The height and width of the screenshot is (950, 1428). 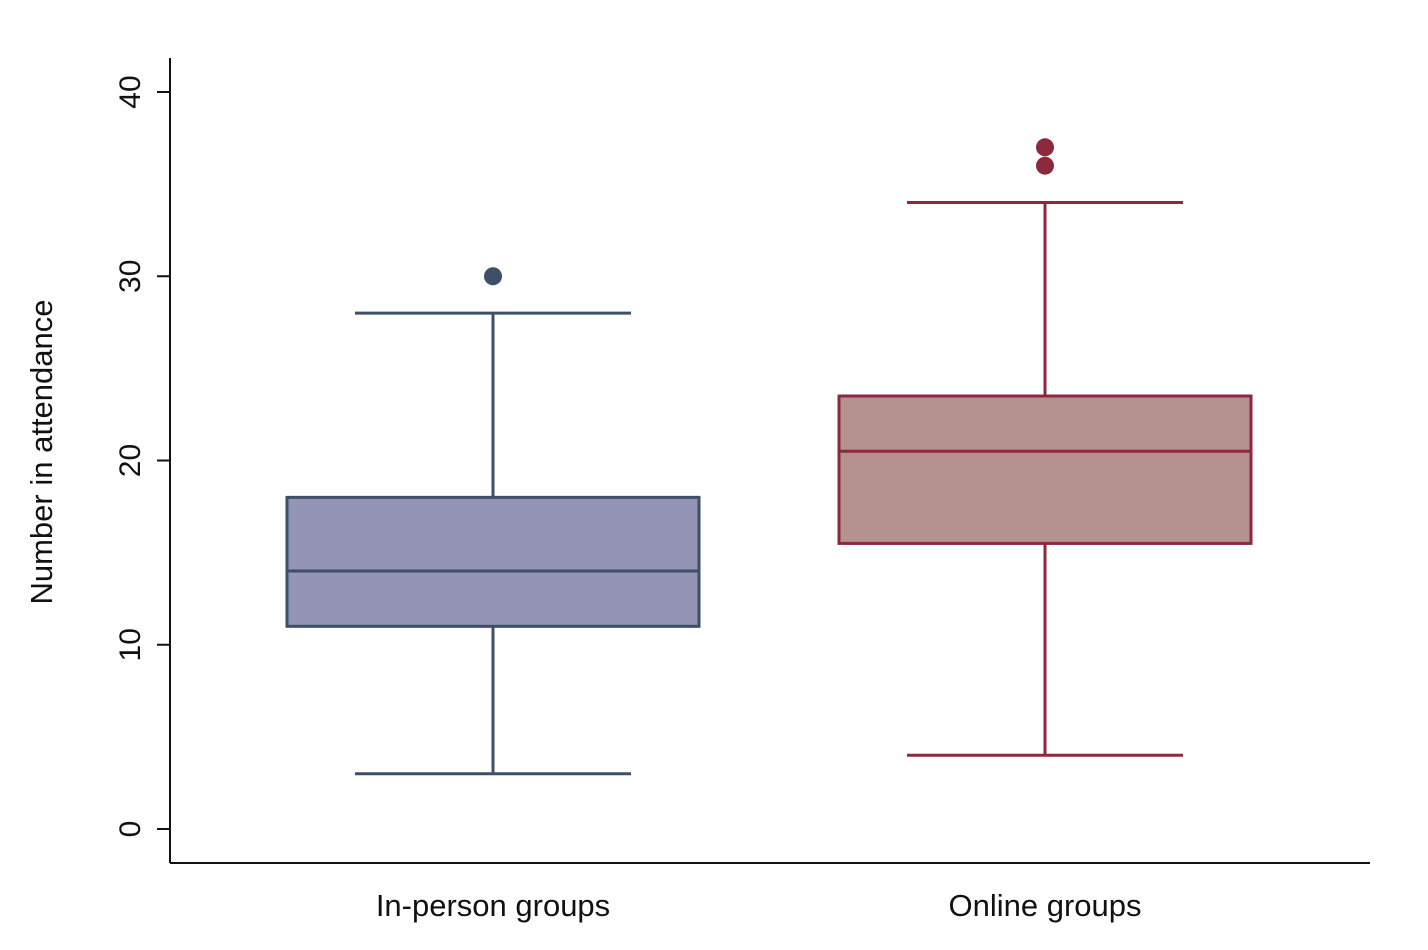 I want to click on y-tick-label: 30, so click(x=130, y=276).